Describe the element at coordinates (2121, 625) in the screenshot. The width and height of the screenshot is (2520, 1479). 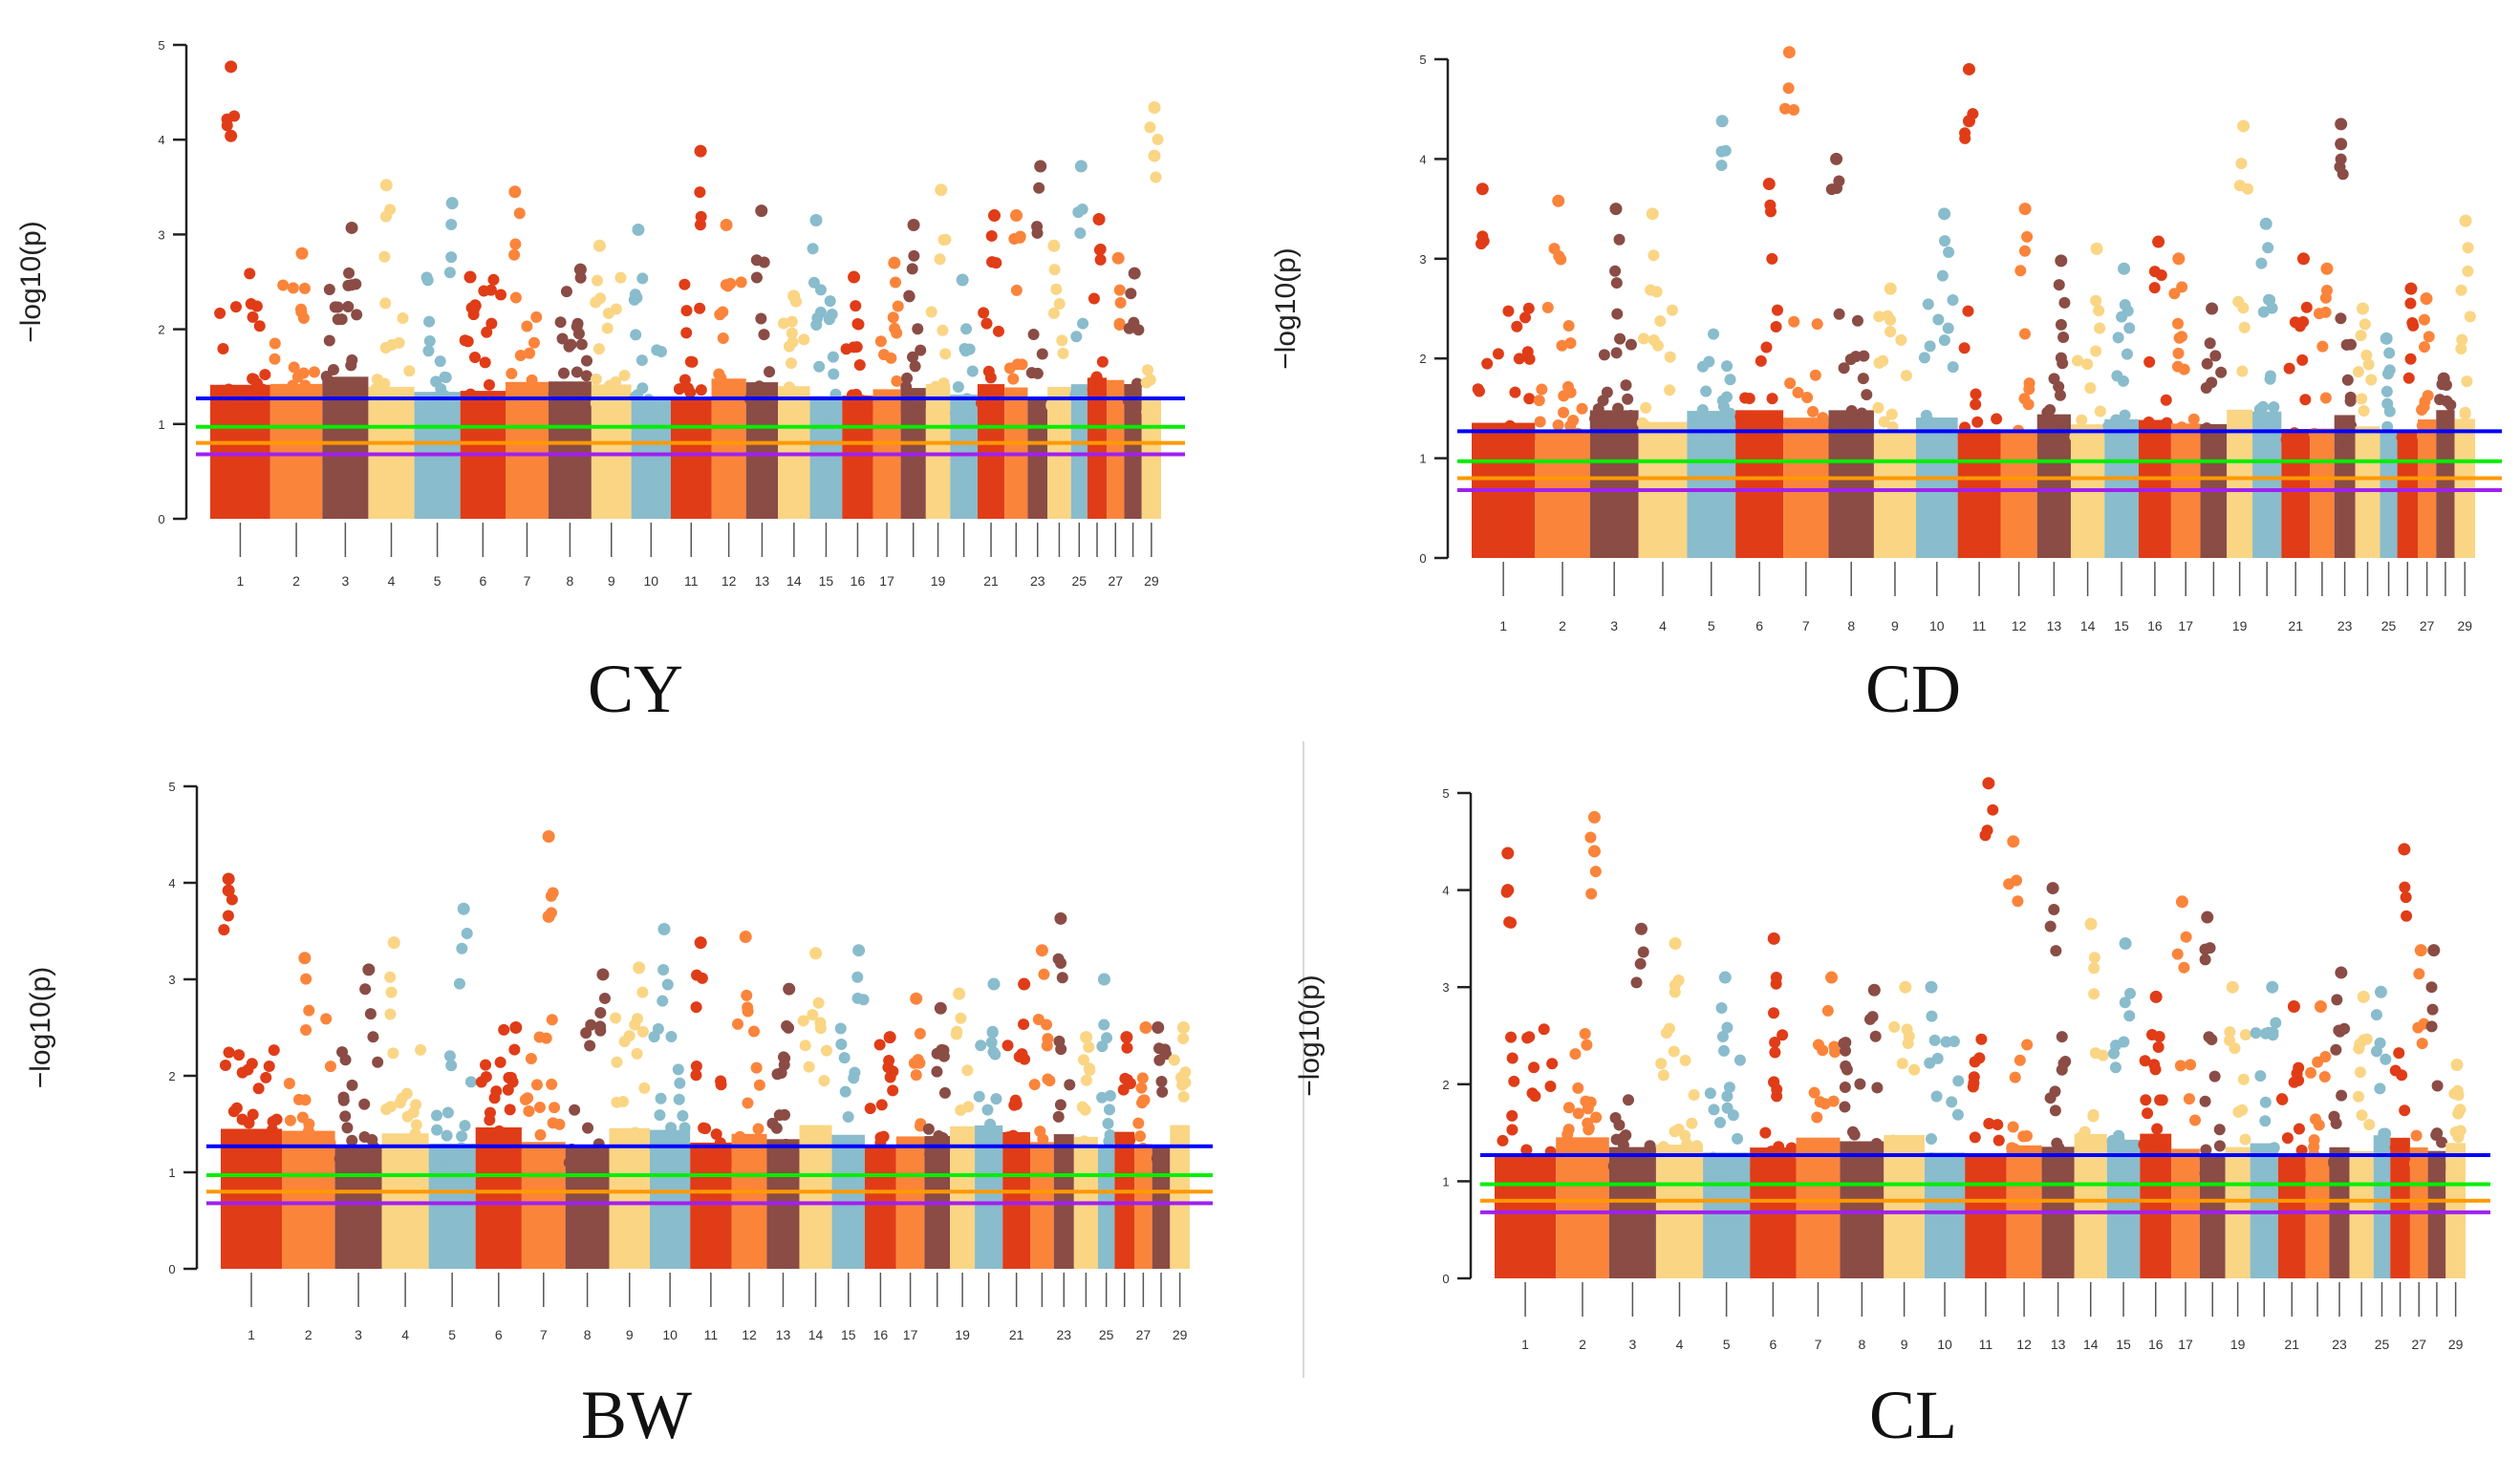
I see `x-tick-label: 15` at that location.